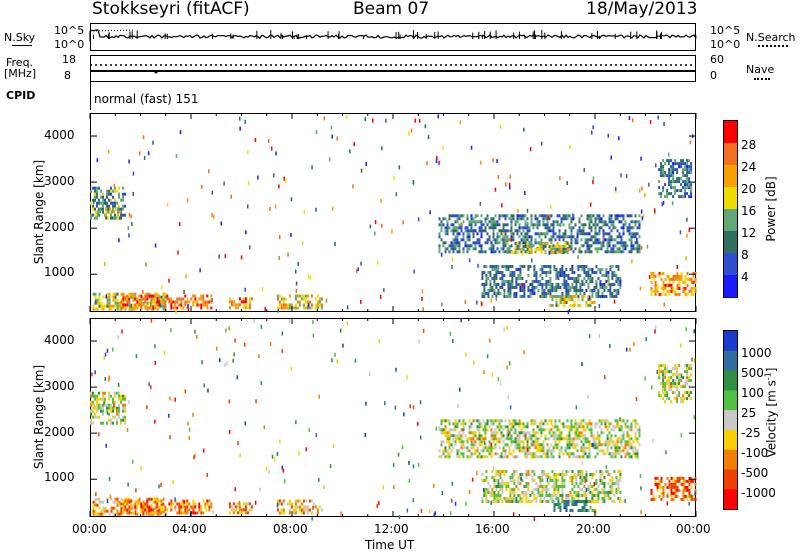  Describe the element at coordinates (725, 30) in the screenshot. I see `nsearch-tick-top: 10^5` at that location.